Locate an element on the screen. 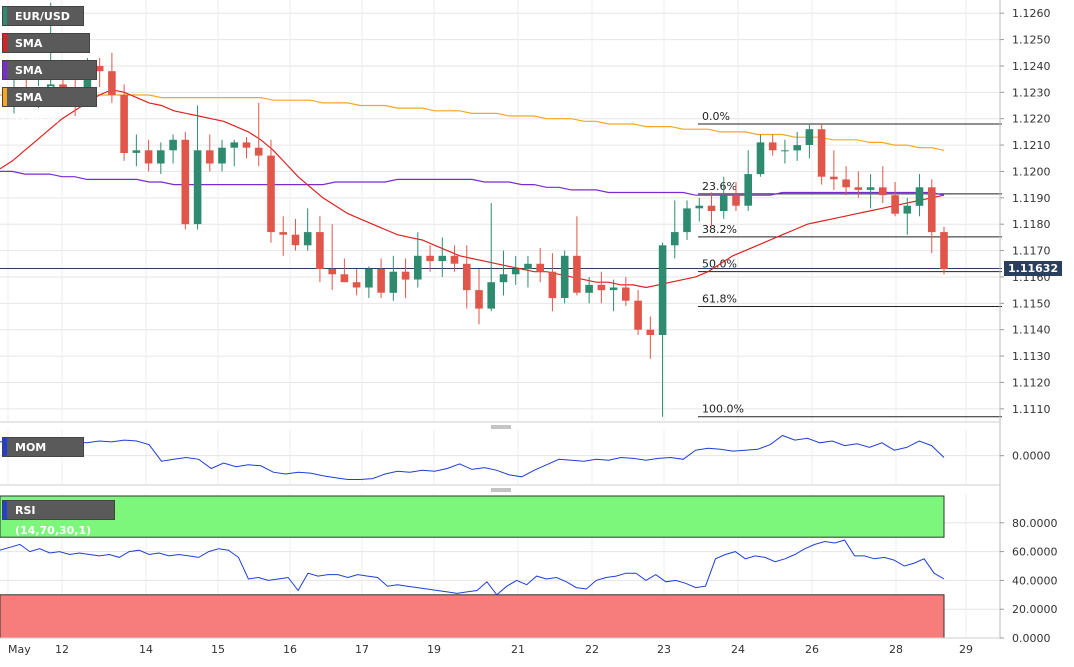 Image resolution: width=1074 pixels, height=667 pixels. y-tick-label: 1.1120 is located at coordinates (1031, 382).